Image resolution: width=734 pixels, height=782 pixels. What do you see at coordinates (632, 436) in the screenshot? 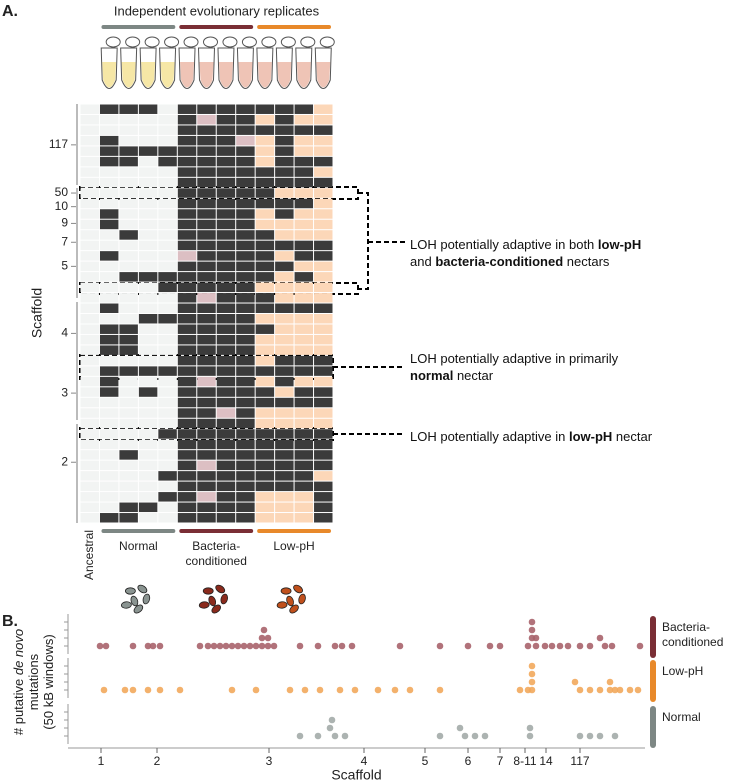
I see `annotation-text: nectar` at bounding box center [632, 436].